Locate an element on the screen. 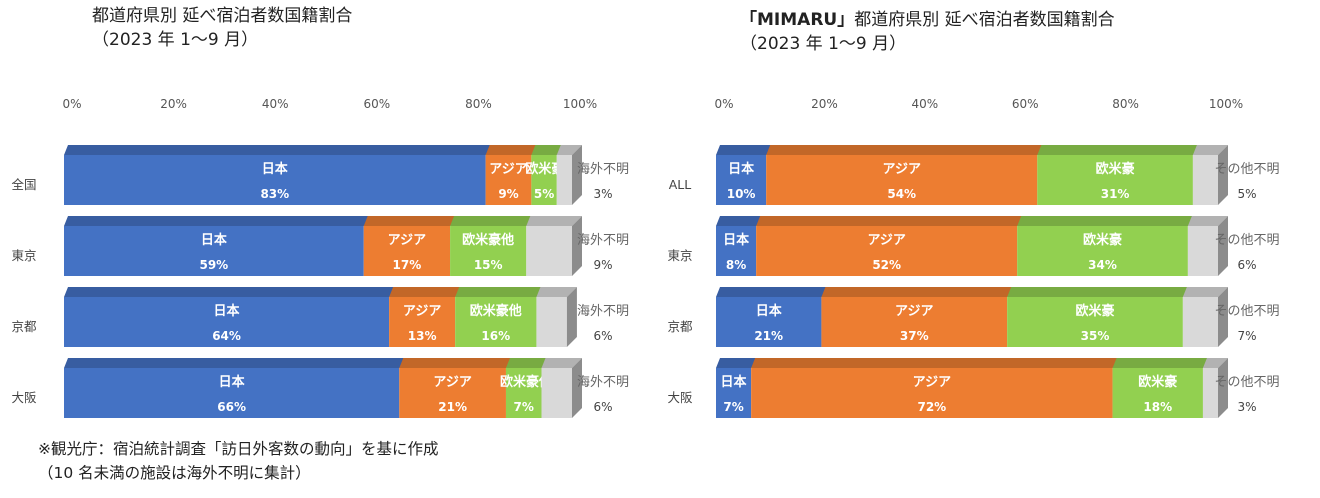  bar-row-3: 大阪 日本 66% アジア 21% 欧米豪他 7% 海外不明 6% is located at coordinates (320, 388).